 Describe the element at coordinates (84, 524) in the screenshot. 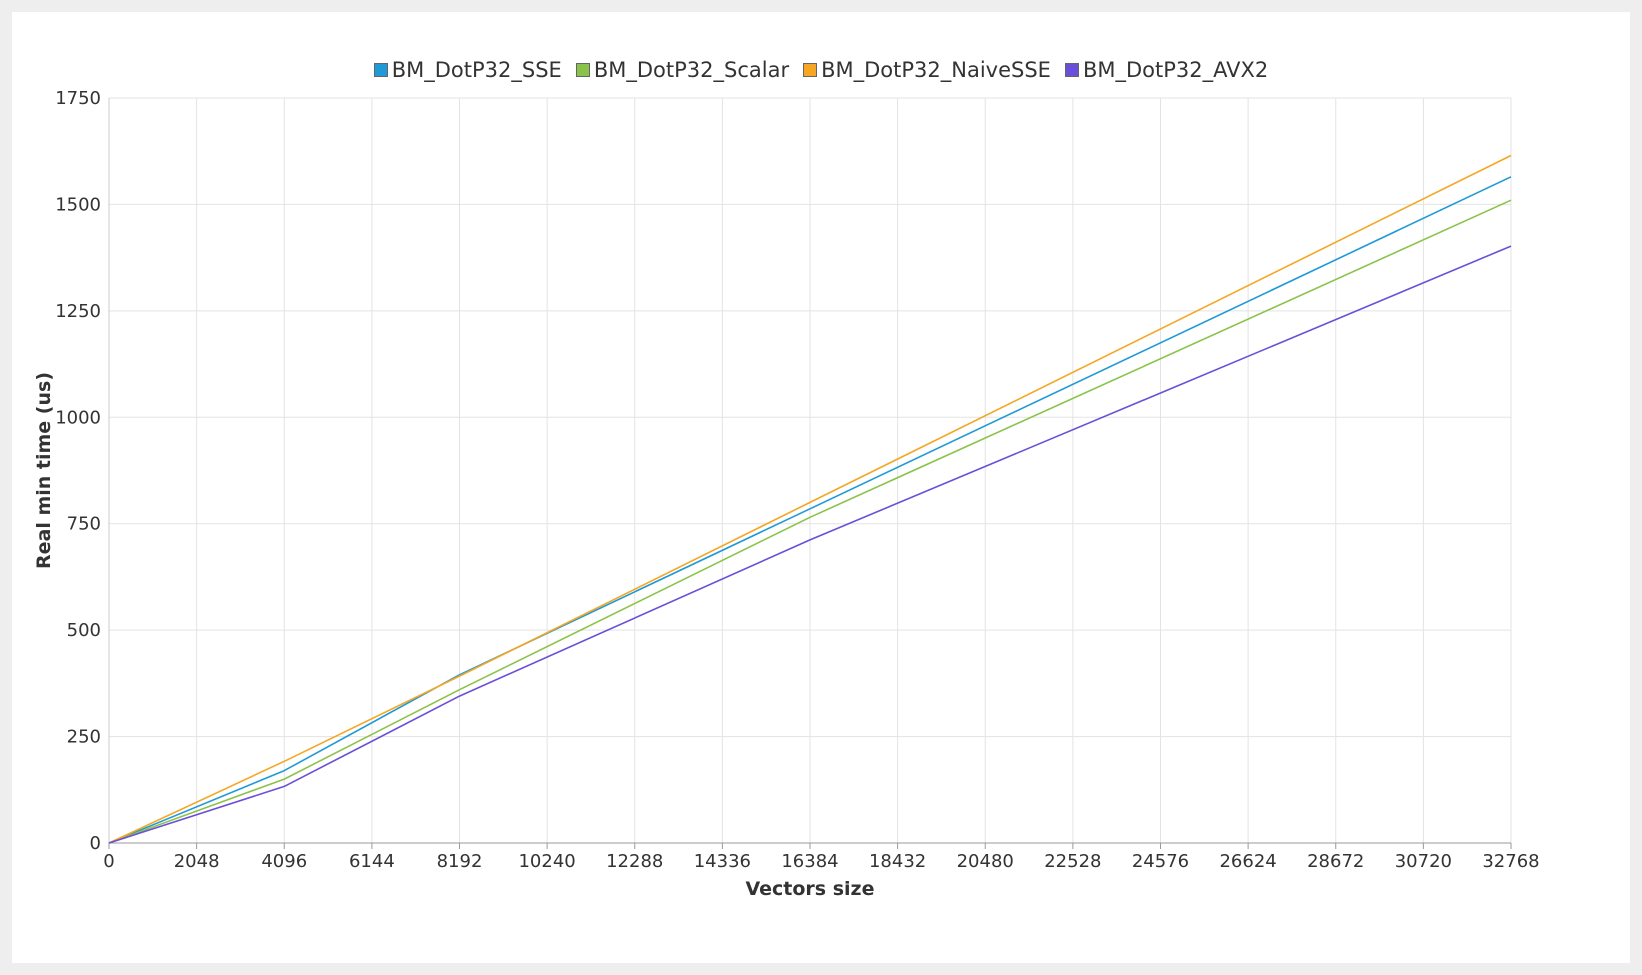

I see `y-tick-label: 750` at that location.